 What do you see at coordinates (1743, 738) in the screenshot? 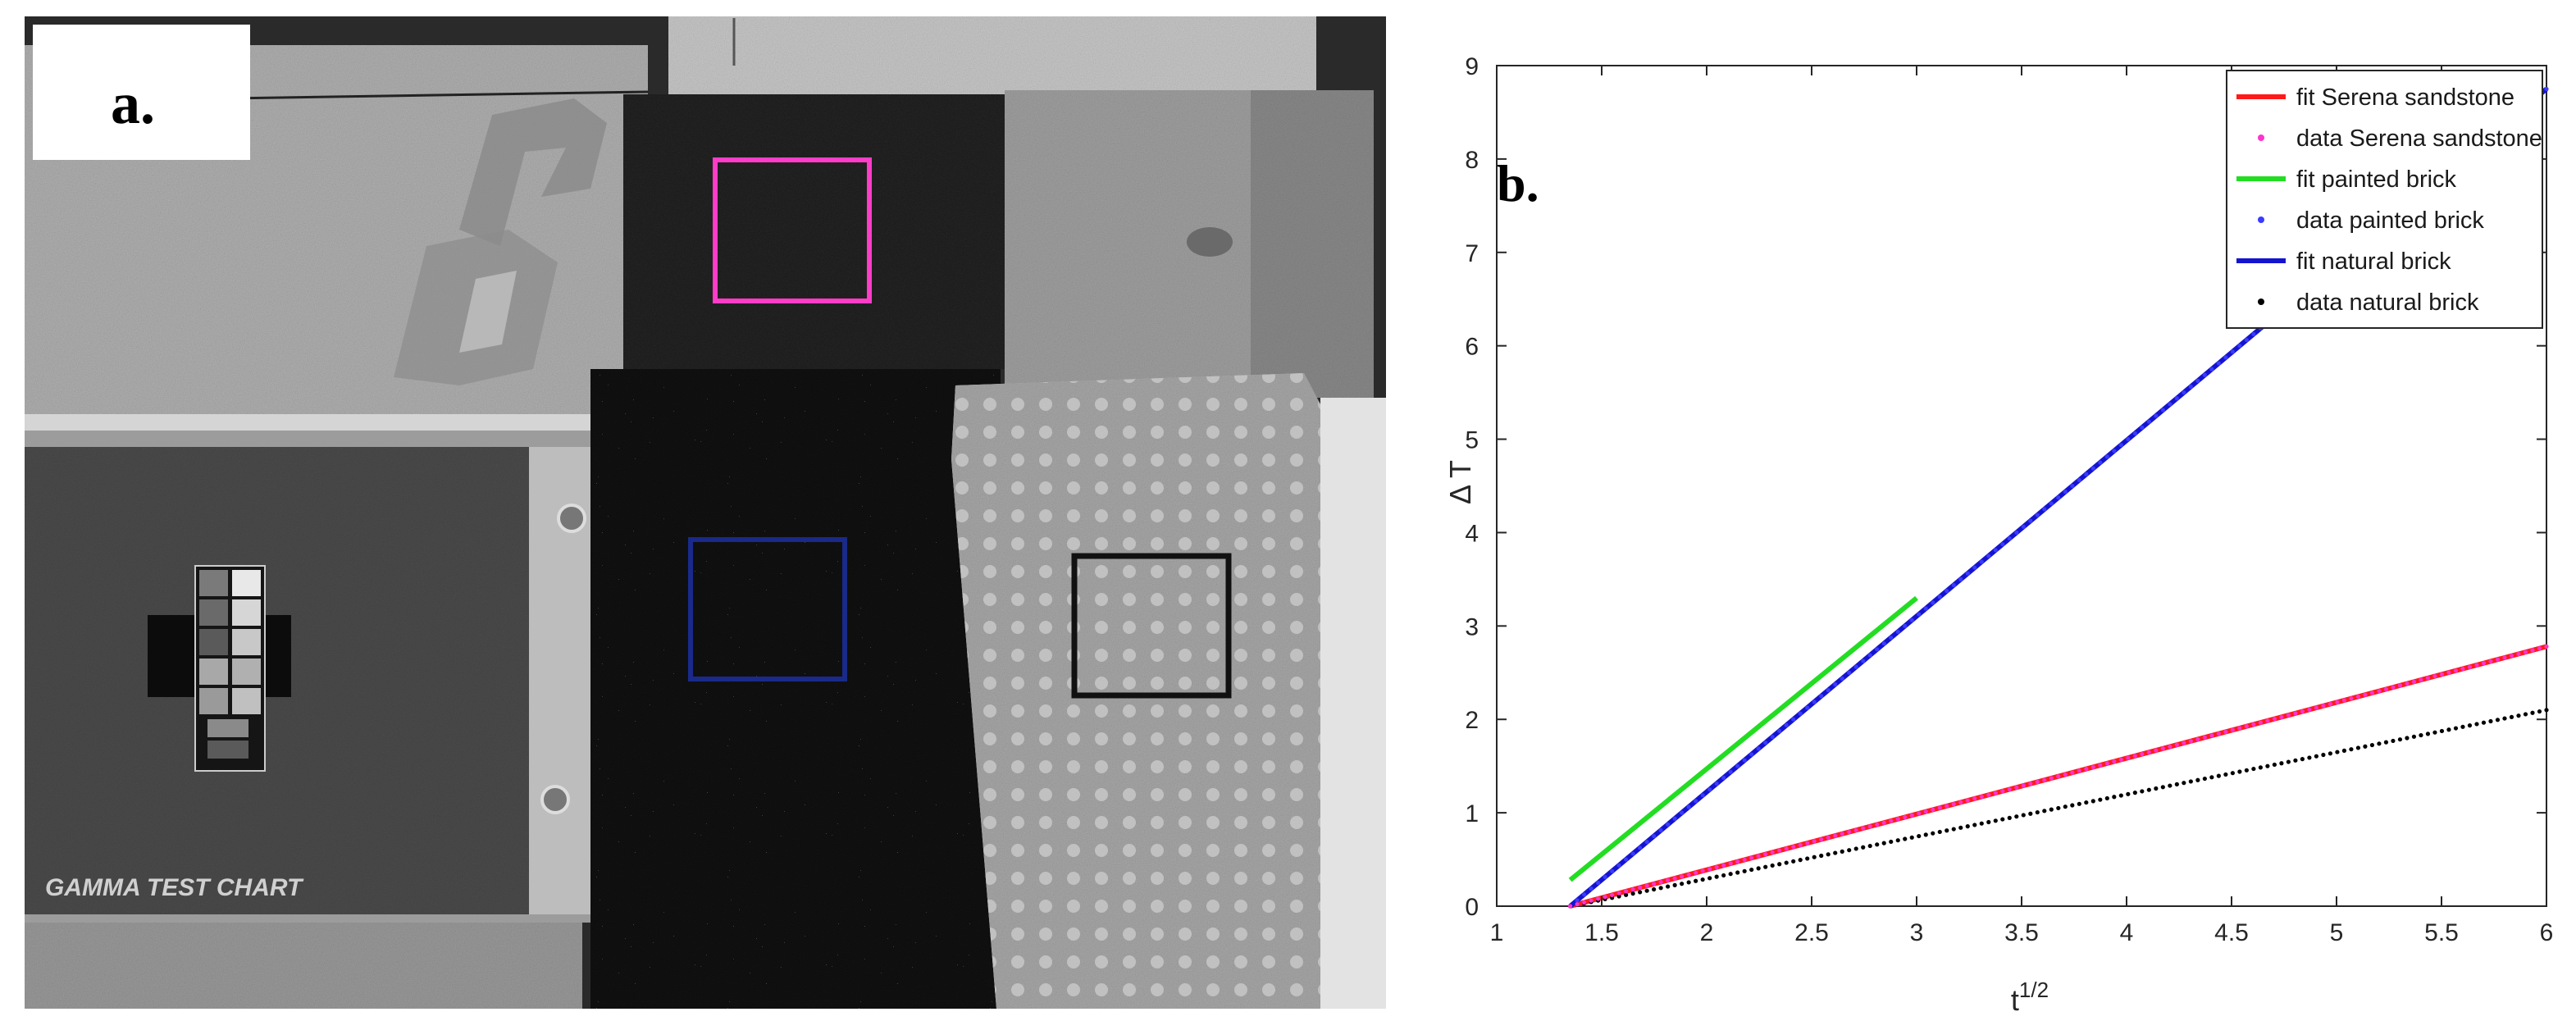
I see `series-line` at bounding box center [1743, 738].